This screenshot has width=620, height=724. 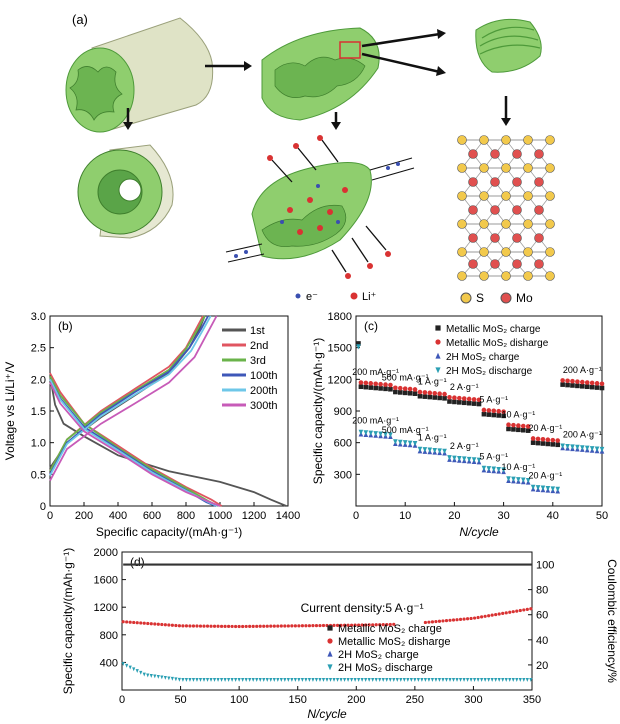 What do you see at coordinates (38, 475) in the screenshot?
I see `y-tick-label: 0.5` at bounding box center [38, 475].